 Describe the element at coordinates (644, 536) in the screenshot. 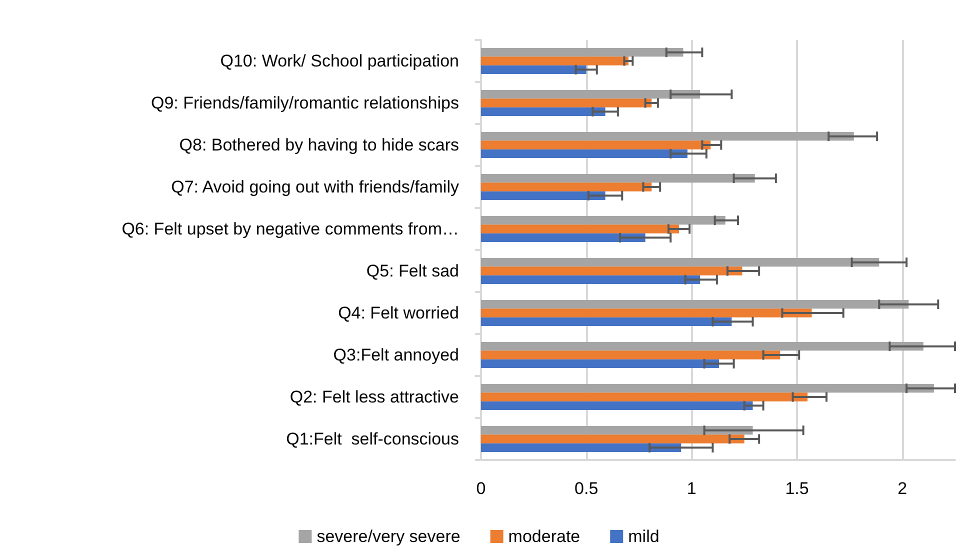

I see `legend-label: mild` at that location.